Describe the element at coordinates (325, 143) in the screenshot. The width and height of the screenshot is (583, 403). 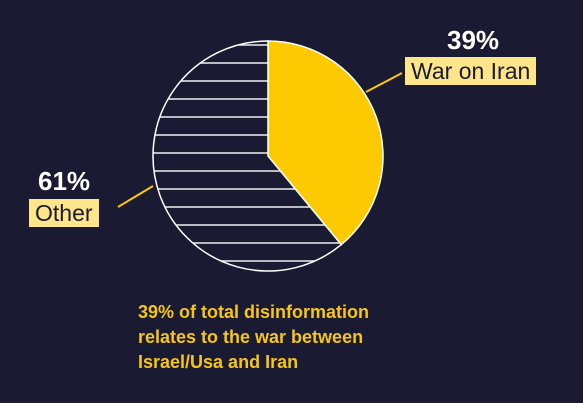
I see `pie-slice-war-on-iran` at that location.